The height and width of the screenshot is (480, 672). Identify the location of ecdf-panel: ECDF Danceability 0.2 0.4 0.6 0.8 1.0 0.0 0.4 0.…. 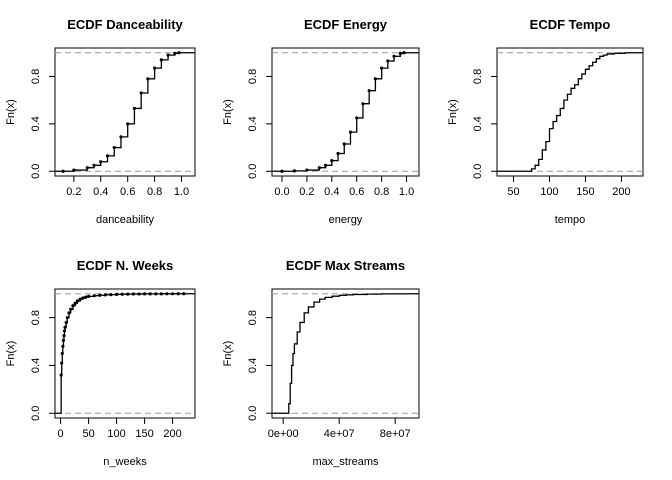
(100, 121).